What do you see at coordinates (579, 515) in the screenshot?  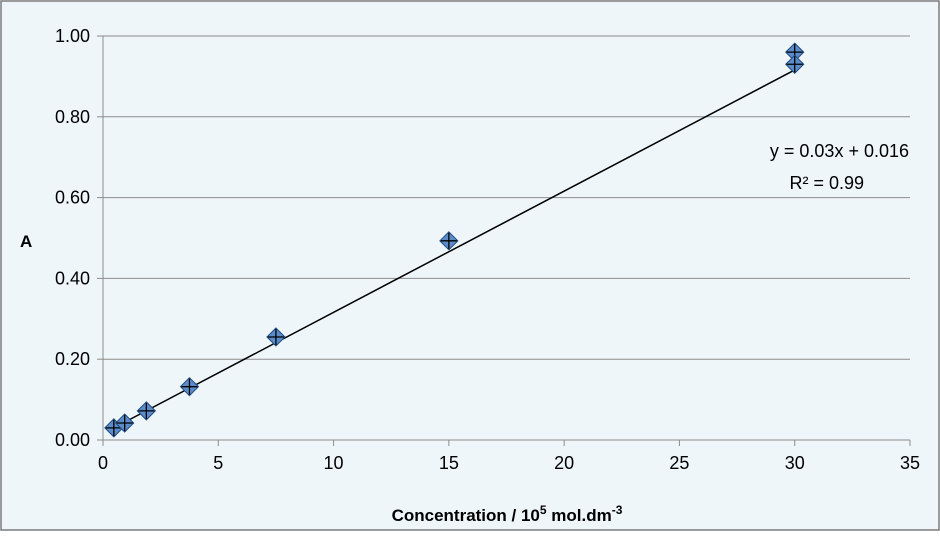 I see `x-axis-title-unit: mol.dm` at bounding box center [579, 515].